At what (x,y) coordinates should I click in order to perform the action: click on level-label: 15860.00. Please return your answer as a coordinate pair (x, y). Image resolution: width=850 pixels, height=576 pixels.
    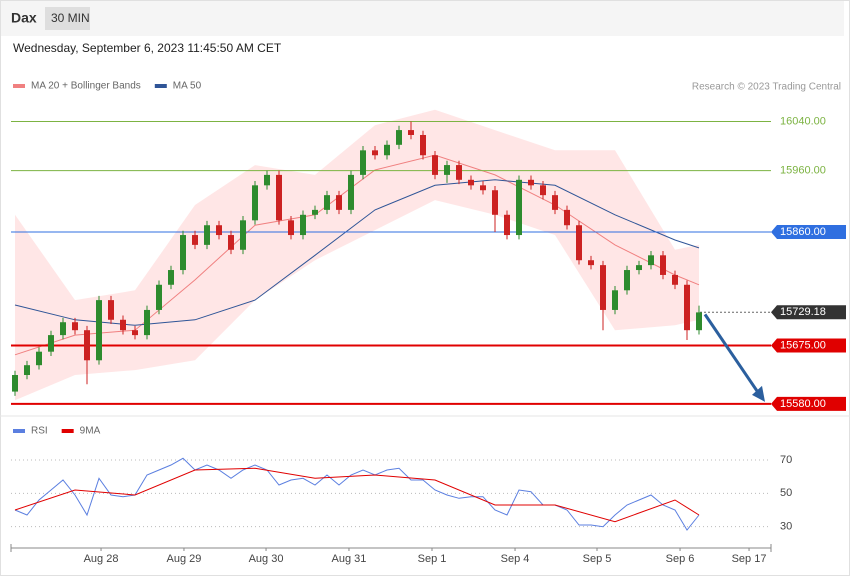
    Looking at the image, I should click on (803, 232).